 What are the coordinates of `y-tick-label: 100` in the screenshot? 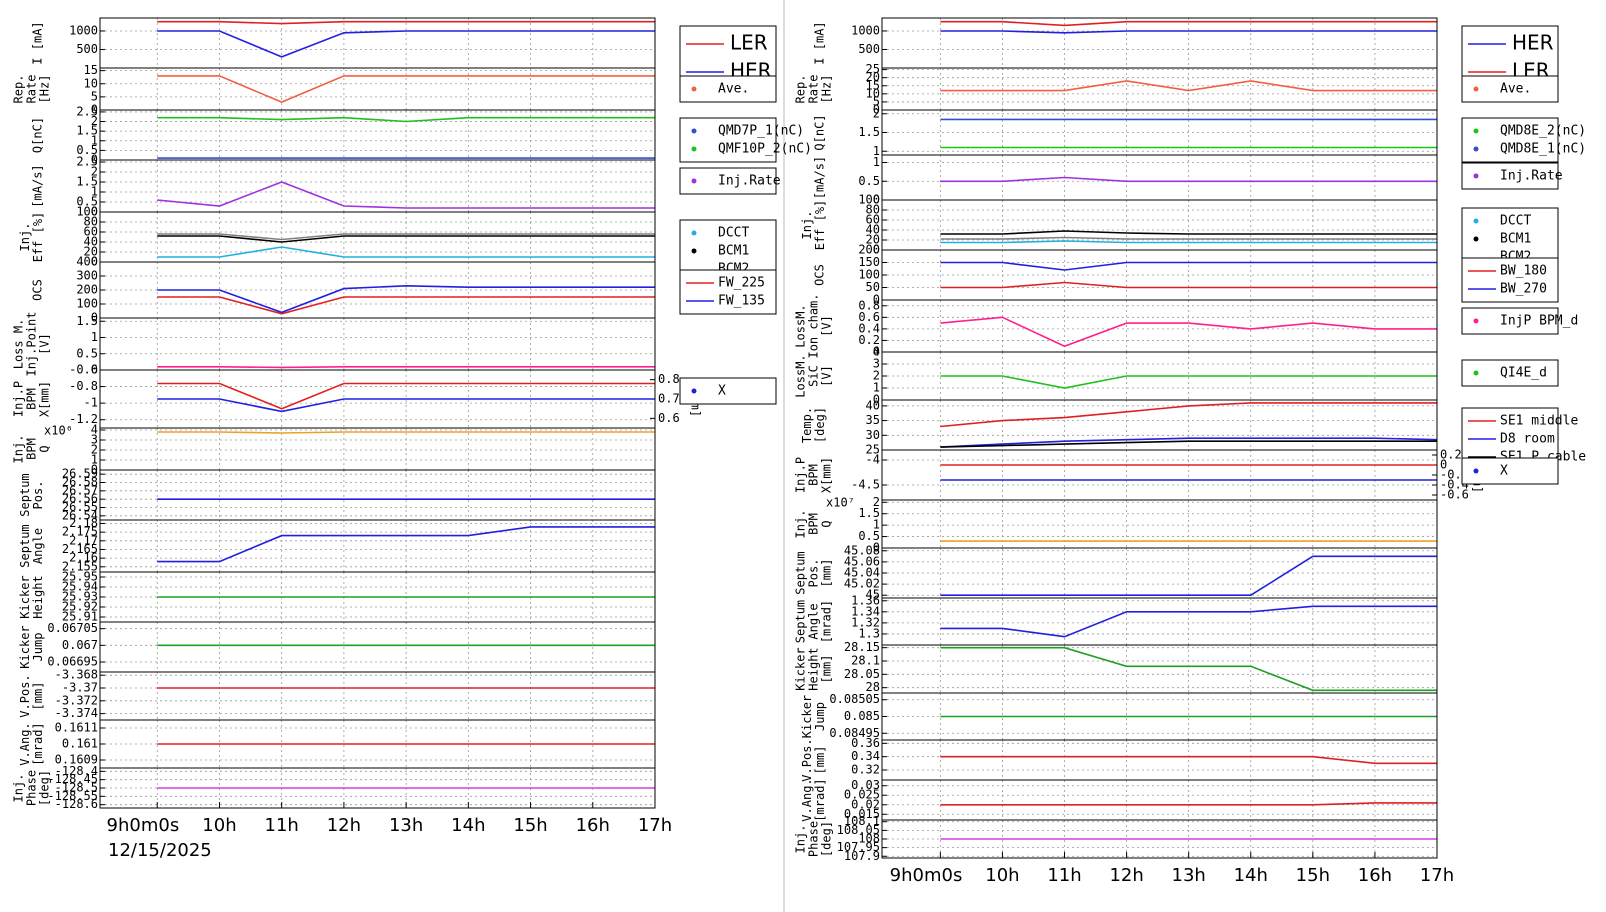 It's located at (869, 200).